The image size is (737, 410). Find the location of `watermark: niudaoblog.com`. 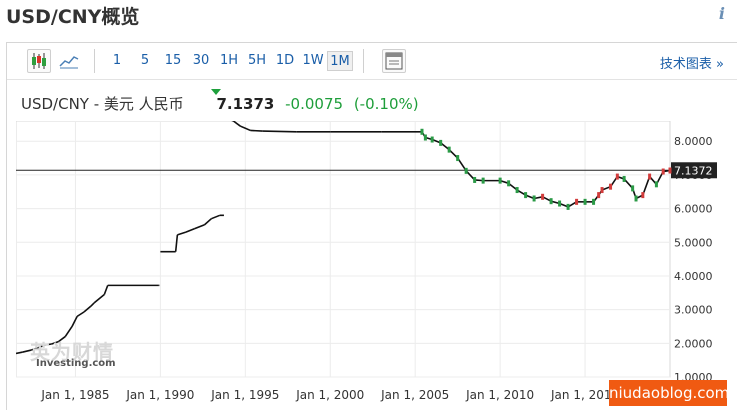

watermark: niudaoblog.com is located at coordinates (669, 393).